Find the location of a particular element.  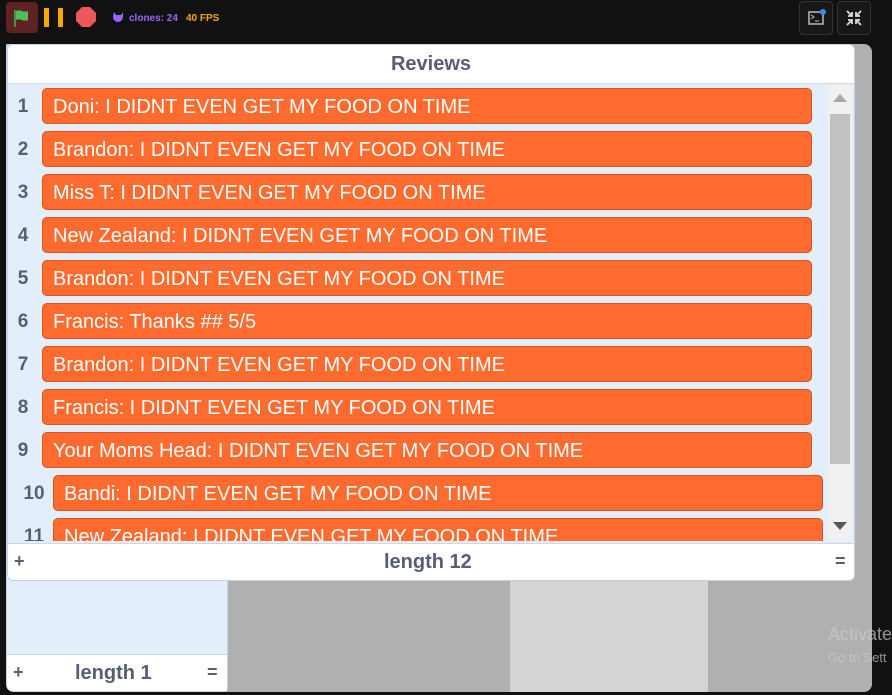

clone-count: clones: 24 is located at coordinates (153, 18).